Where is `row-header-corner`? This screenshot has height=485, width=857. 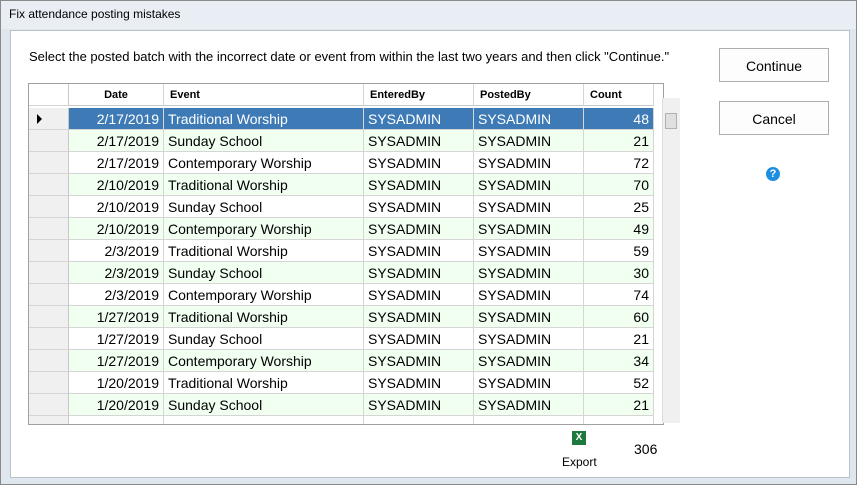
row-header-corner is located at coordinates (49, 95).